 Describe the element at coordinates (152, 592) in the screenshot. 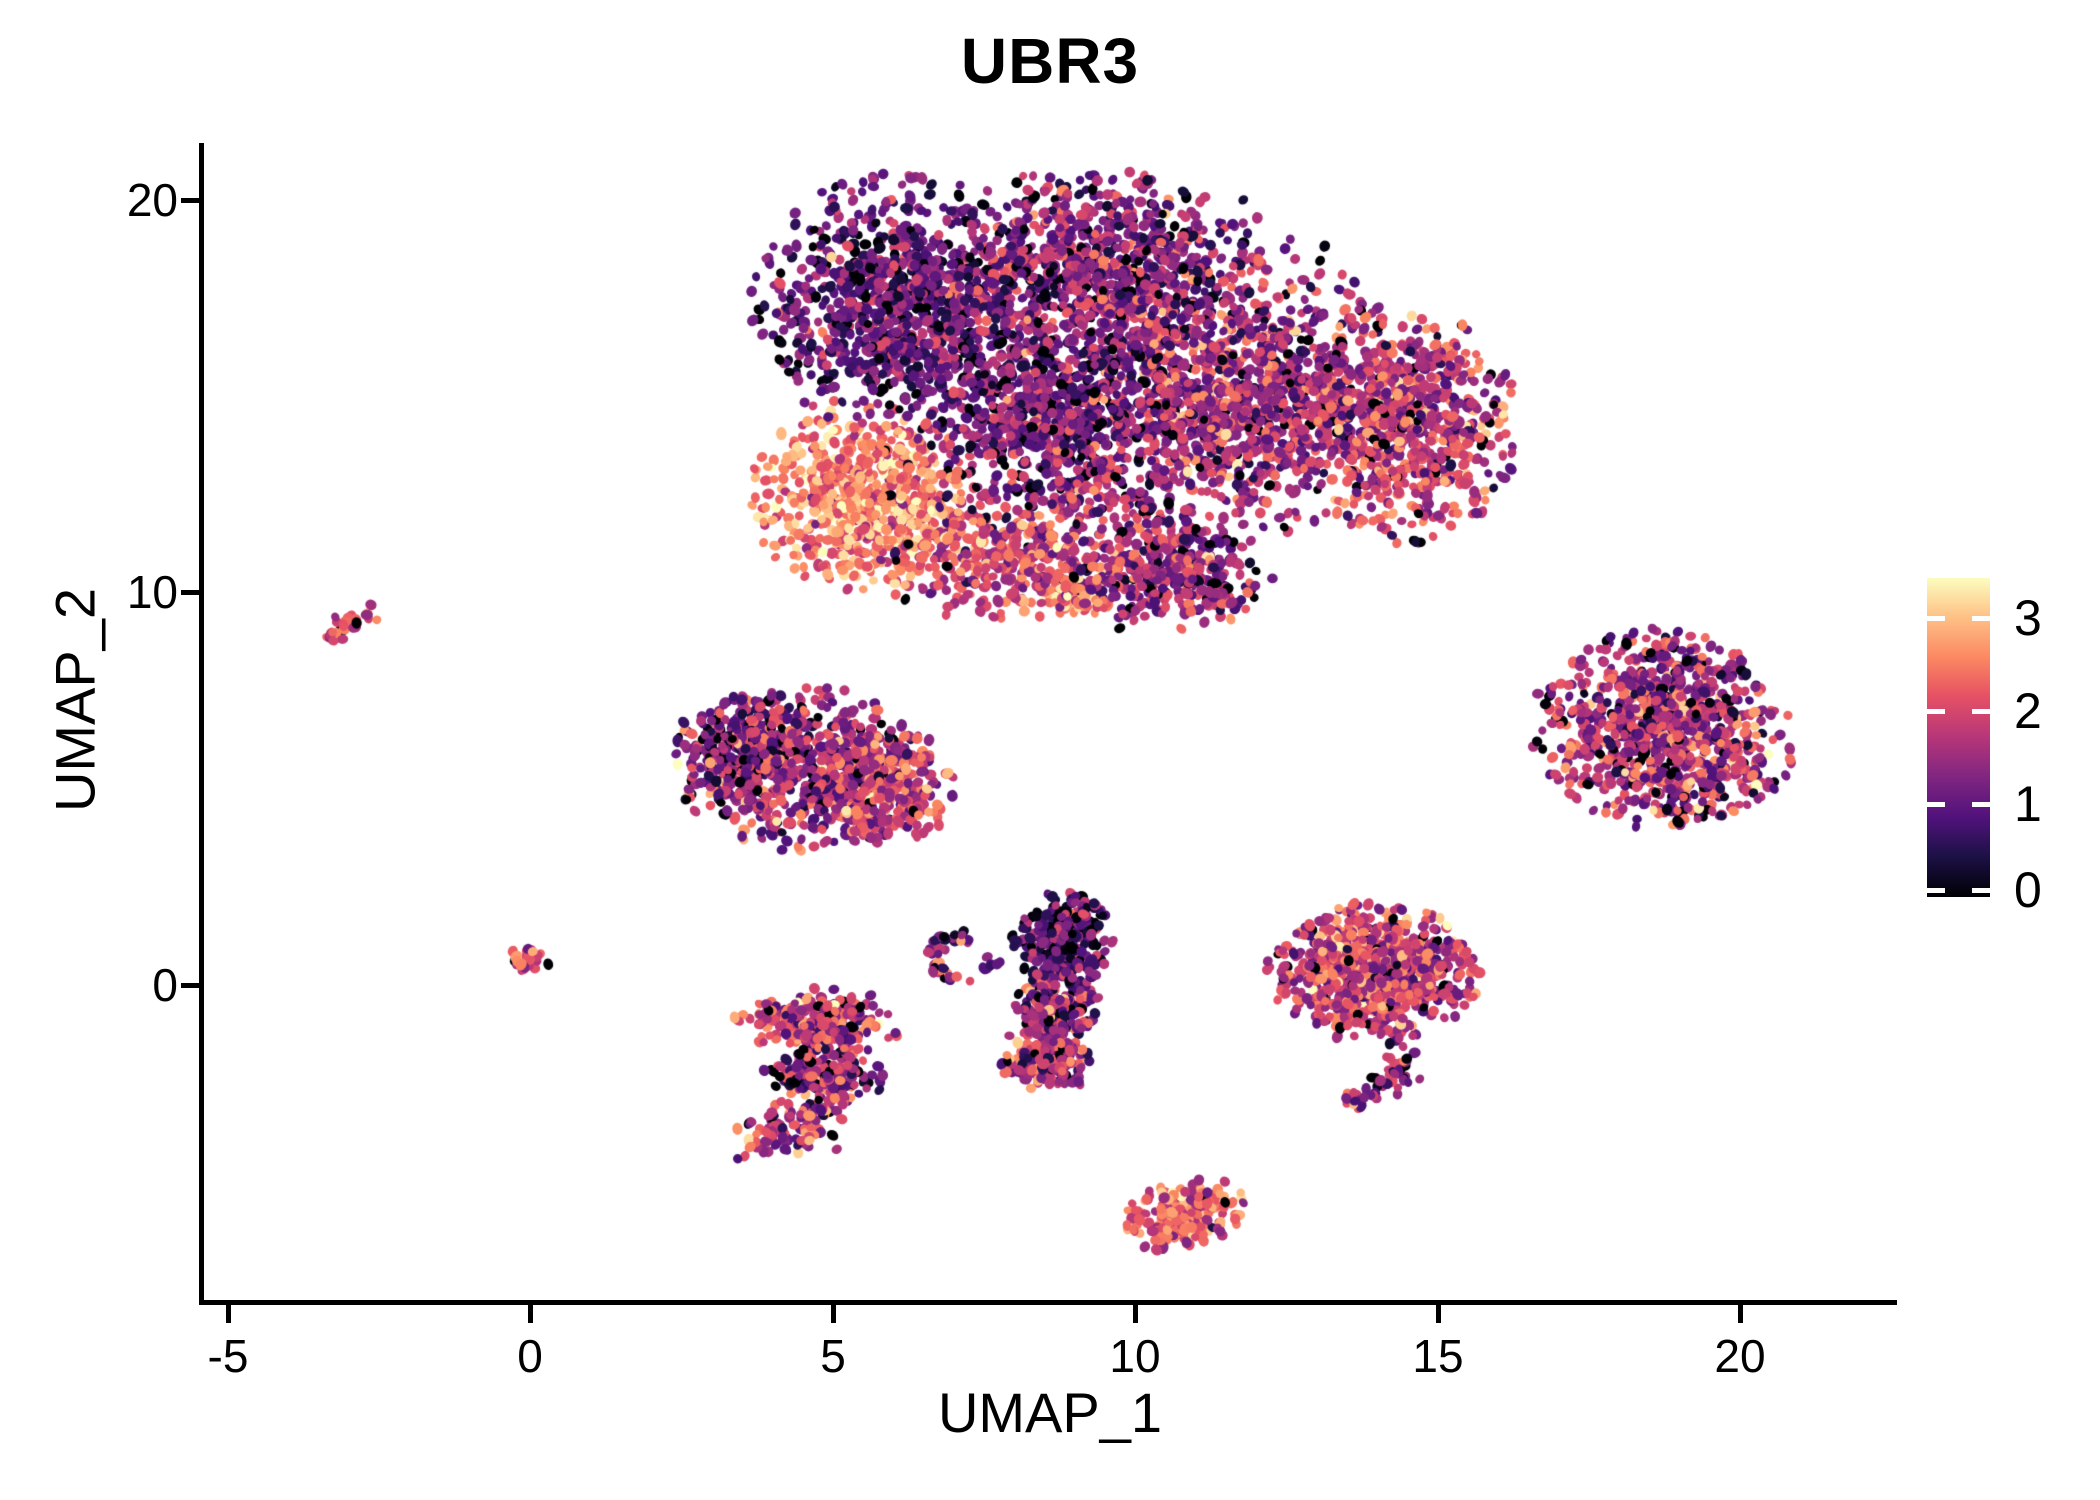

I see `y-tick-label-10: 10` at that location.